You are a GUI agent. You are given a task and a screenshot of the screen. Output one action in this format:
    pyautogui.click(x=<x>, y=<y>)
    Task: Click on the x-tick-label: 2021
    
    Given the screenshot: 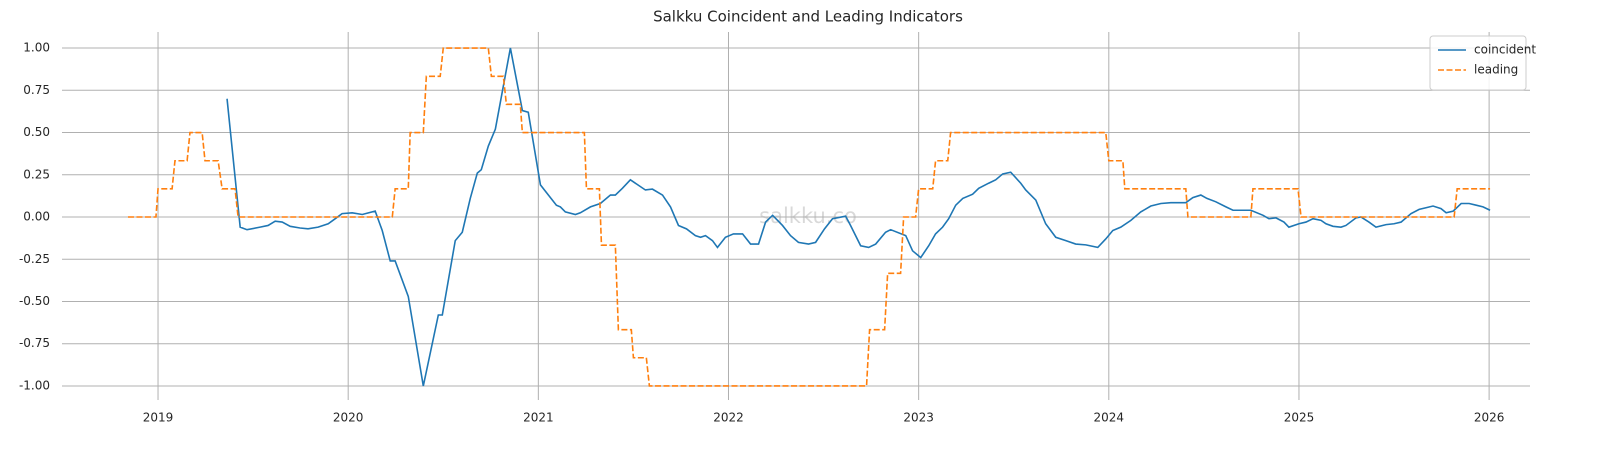 What is the action you would take?
    pyautogui.click(x=538, y=418)
    